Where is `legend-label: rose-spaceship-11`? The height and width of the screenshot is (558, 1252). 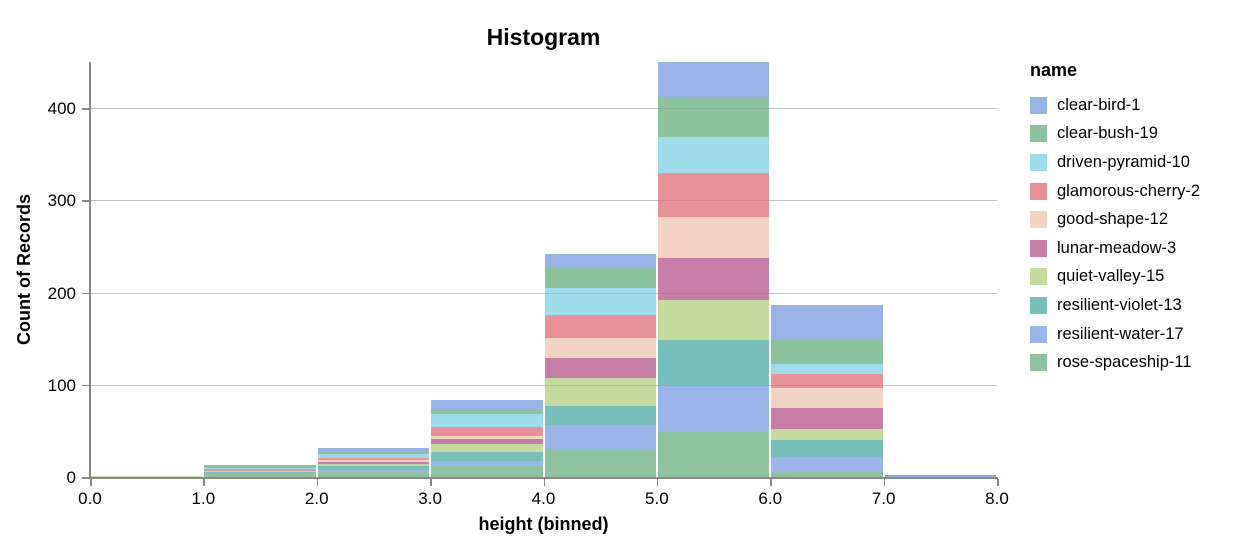 legend-label: rose-spaceship-11 is located at coordinates (1124, 362).